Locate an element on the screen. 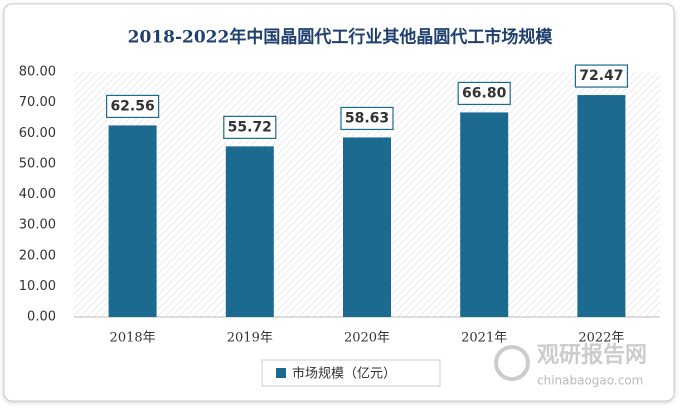 The image size is (680, 411). value-label: 72.47 is located at coordinates (601, 76).